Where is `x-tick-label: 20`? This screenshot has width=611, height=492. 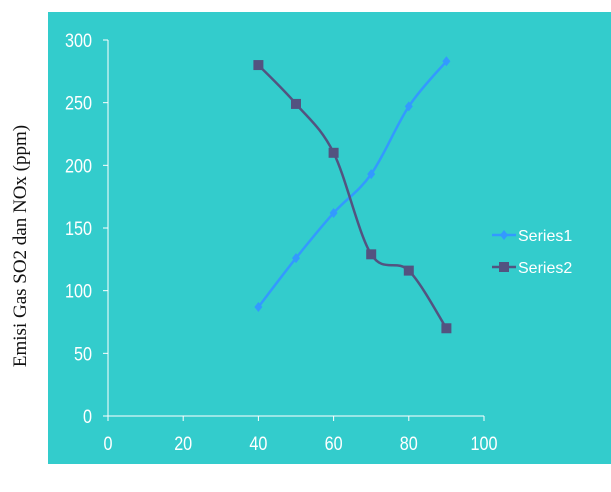 x-tick-label: 20 is located at coordinates (183, 444).